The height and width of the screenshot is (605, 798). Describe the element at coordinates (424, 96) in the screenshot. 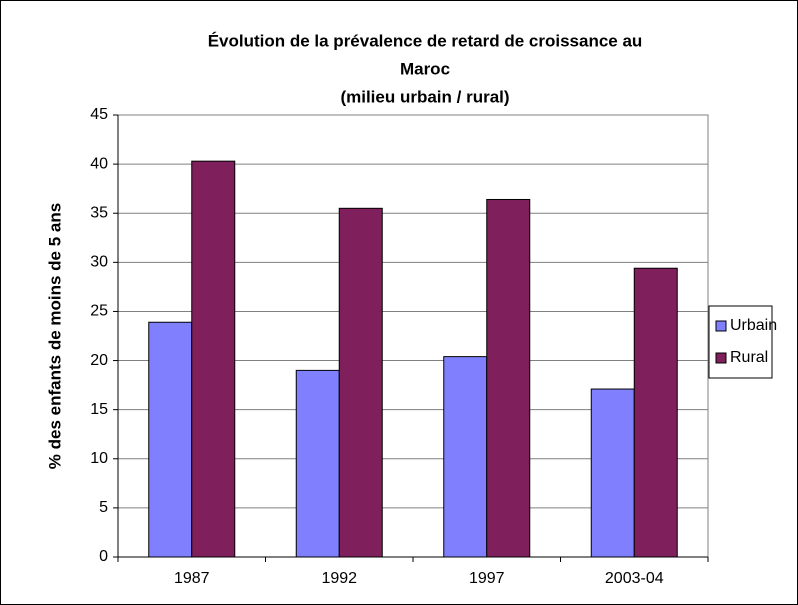

I see `chart-title: (milieu urbain / rural)` at that location.